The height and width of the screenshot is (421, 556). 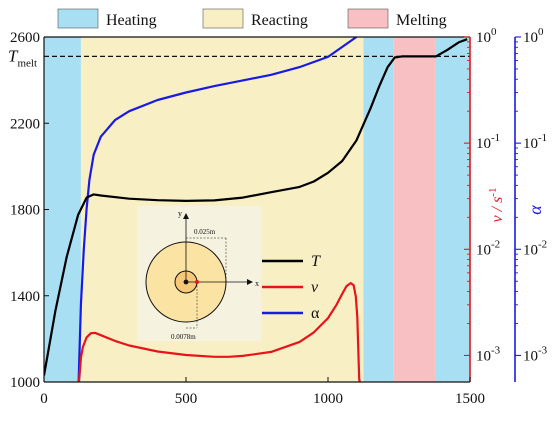 What do you see at coordinates (535, 248) in the screenshot?
I see `alpha-tick-label: 10⁻²` at bounding box center [535, 248].